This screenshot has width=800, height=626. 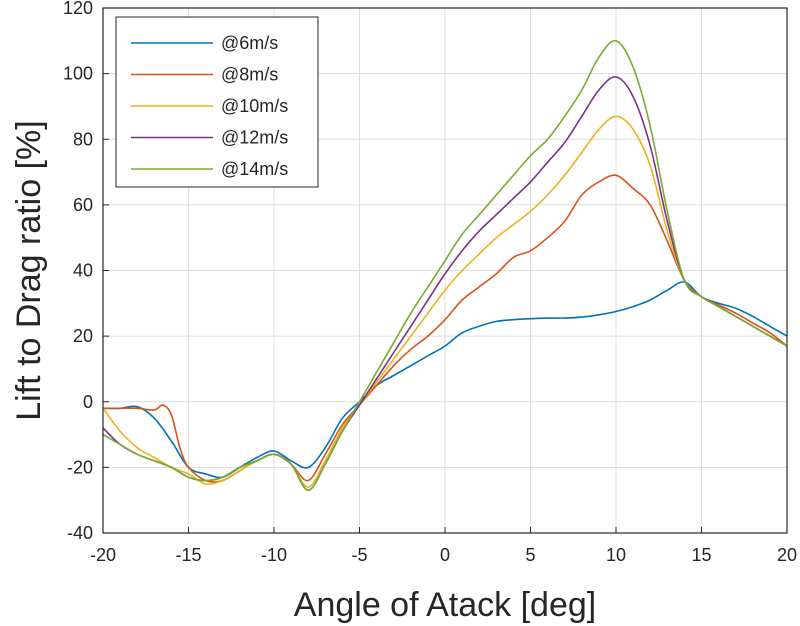 I want to click on x-tick-label: 0, so click(x=445, y=555).